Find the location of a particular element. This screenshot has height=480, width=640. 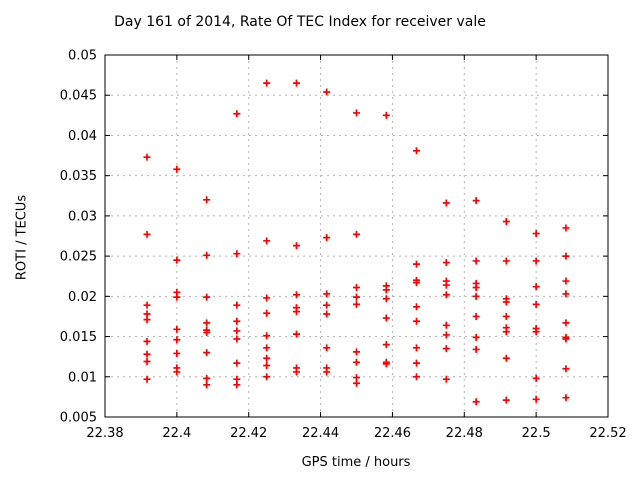

y-tick-label: 0.05 is located at coordinates (82, 56).